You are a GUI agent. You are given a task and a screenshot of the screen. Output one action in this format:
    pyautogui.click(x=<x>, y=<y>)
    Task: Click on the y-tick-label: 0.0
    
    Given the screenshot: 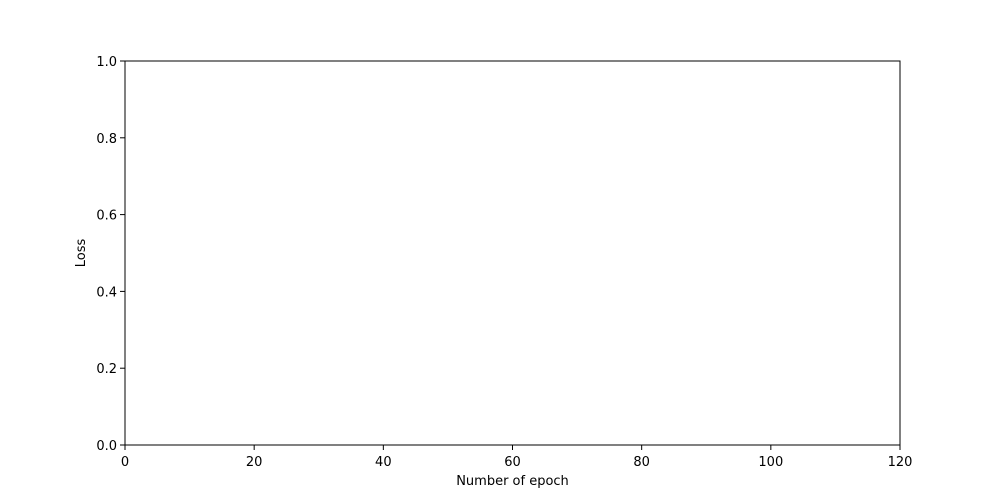 What is the action you would take?
    pyautogui.click(x=106, y=446)
    